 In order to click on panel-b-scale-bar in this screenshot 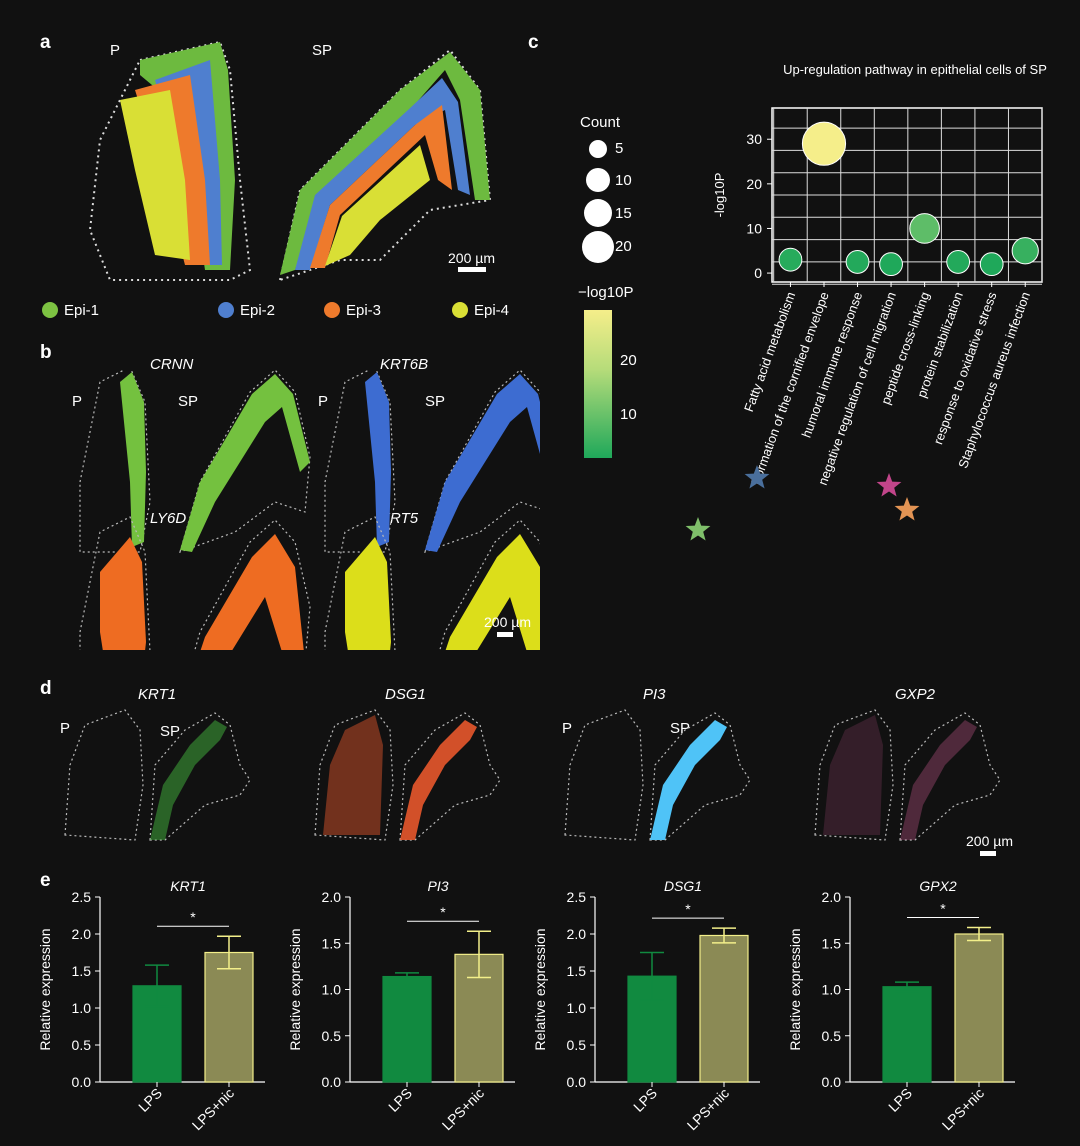, I will do `click(505, 634)`.